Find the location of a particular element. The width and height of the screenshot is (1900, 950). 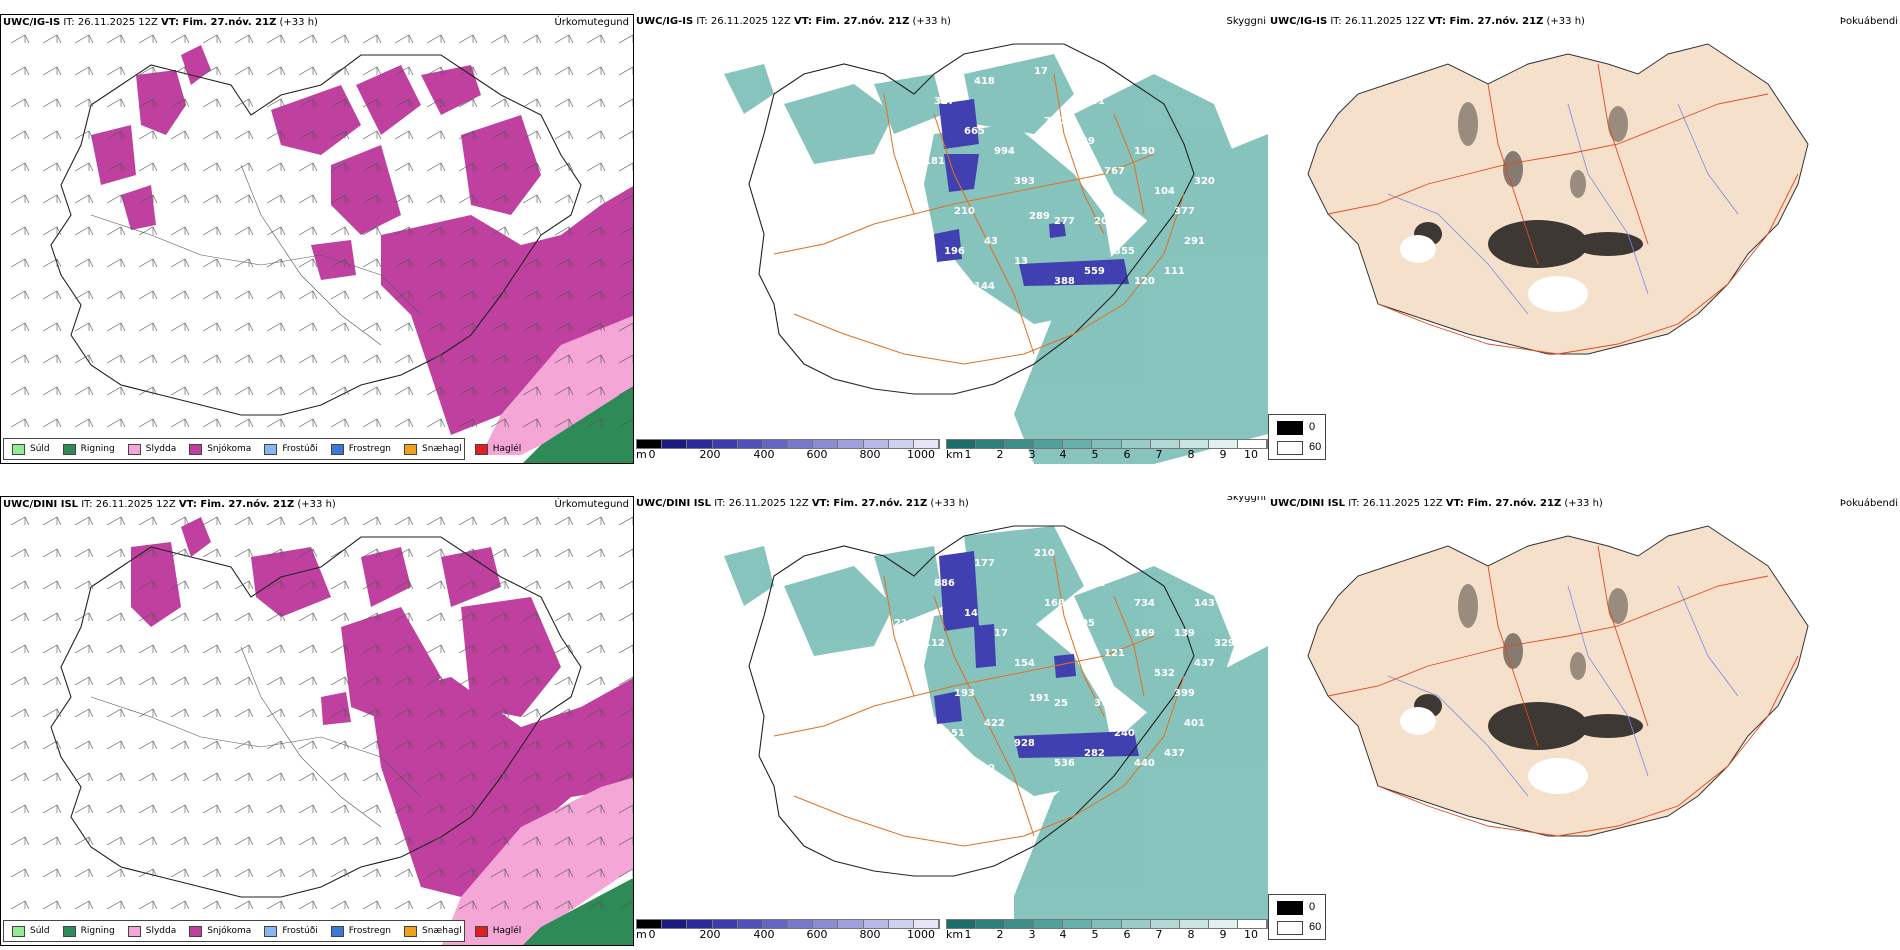

fog-legend-row1: 0 60 is located at coordinates (1297, 437).